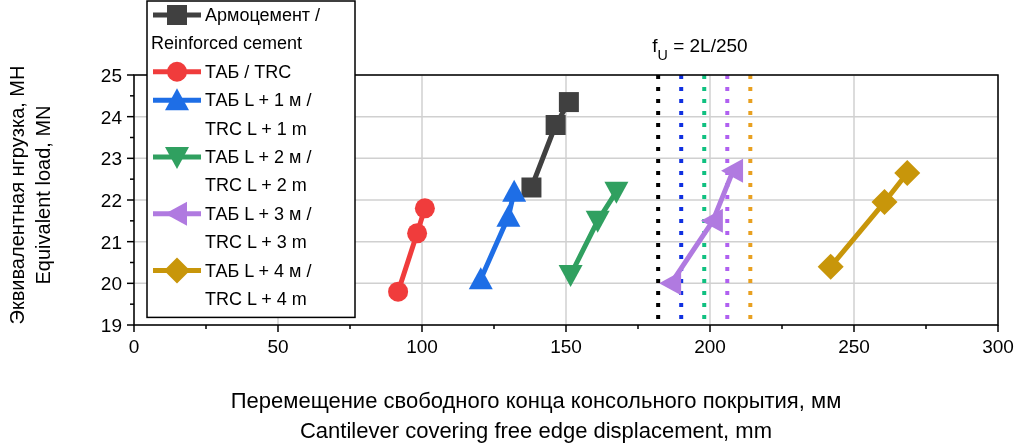 This screenshot has width=1020, height=448. Describe the element at coordinates (258, 228) in the screenshot. I see `legend-label: ТАБ L + 3 м / TRC L + 3 m` at that location.